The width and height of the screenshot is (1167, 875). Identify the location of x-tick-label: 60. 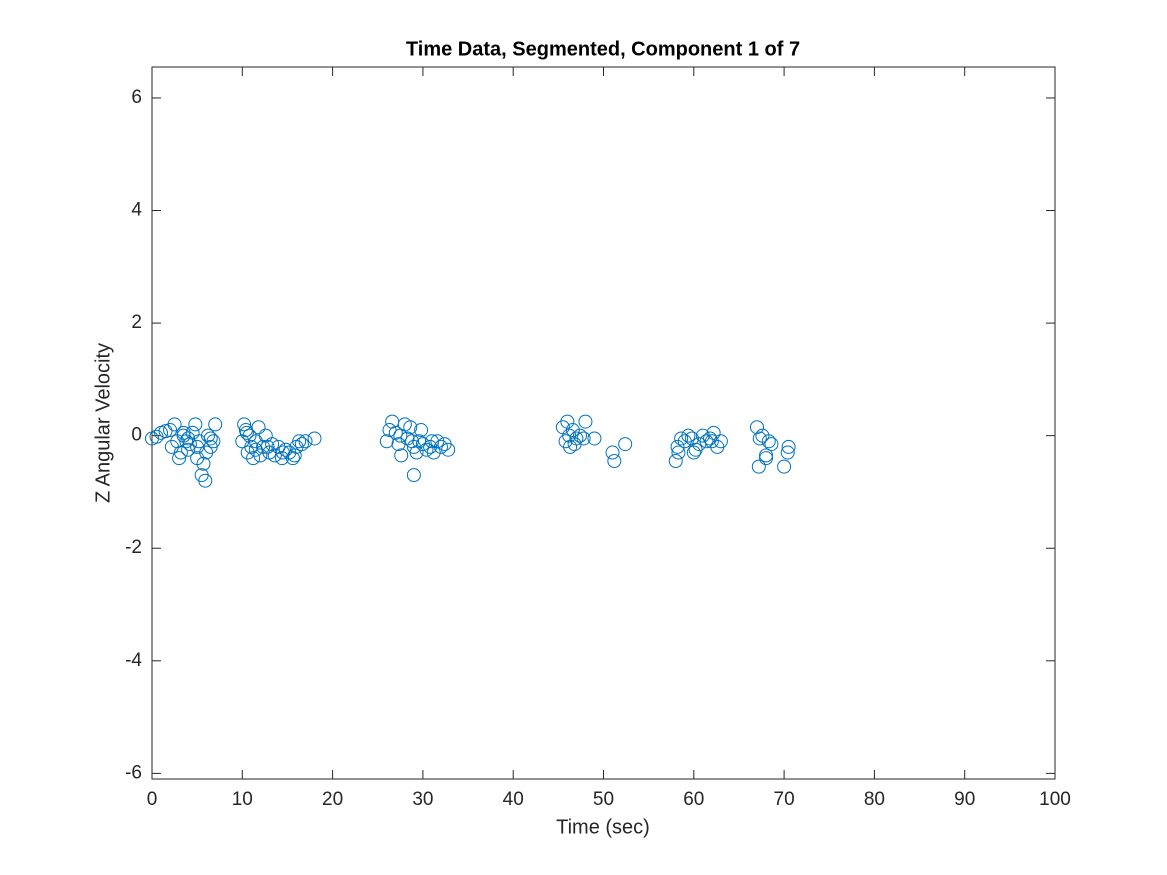
(693, 799).